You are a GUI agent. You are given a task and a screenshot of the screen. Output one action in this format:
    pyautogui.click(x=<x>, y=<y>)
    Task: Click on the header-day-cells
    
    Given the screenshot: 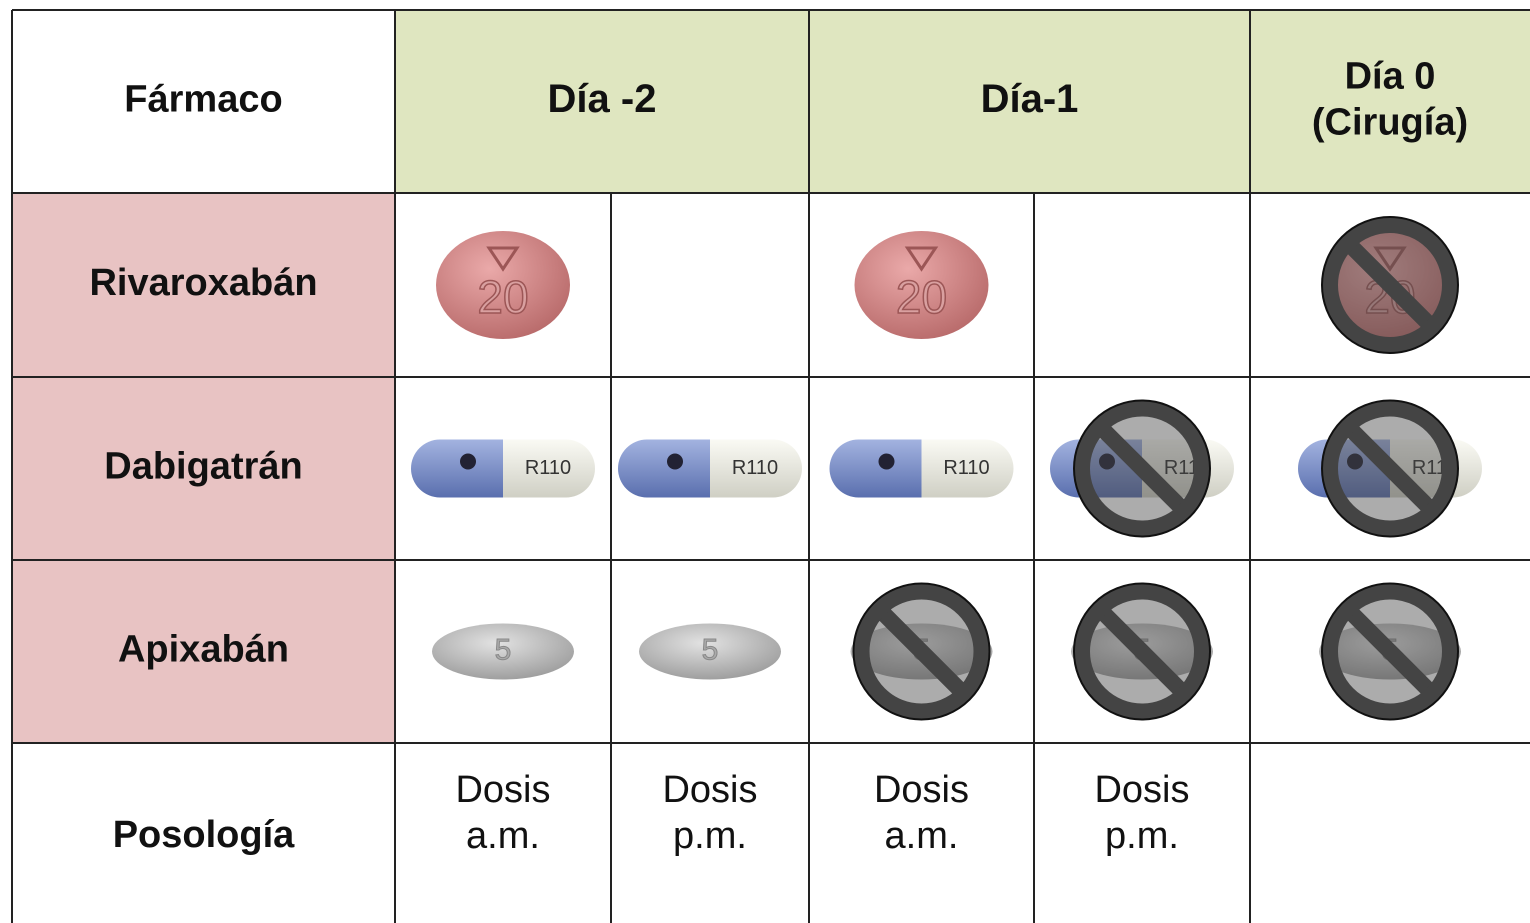 What is the action you would take?
    pyautogui.click(x=962, y=101)
    